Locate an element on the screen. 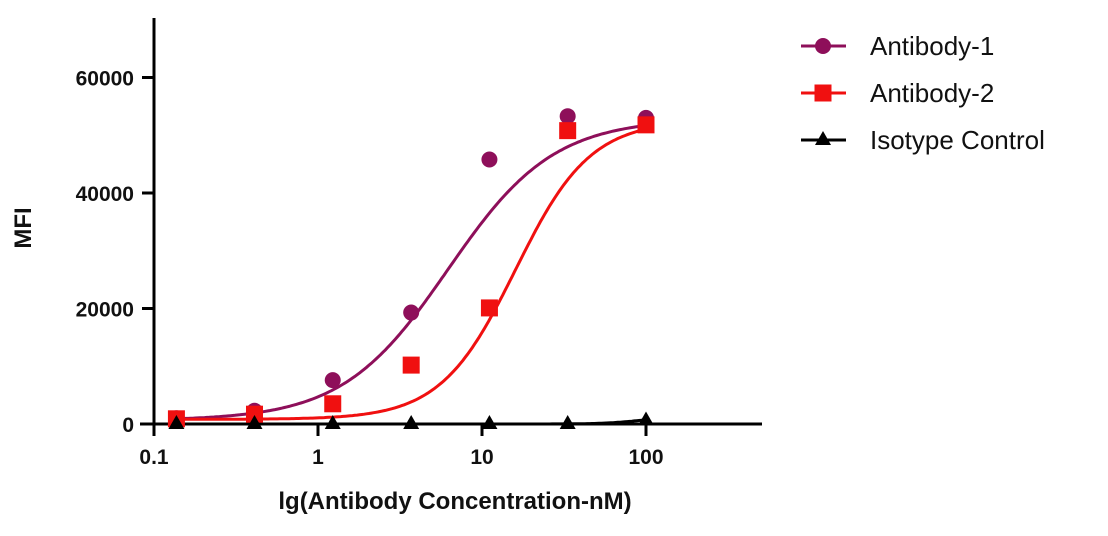  legend-item: Isotype Control is located at coordinates (923, 140).